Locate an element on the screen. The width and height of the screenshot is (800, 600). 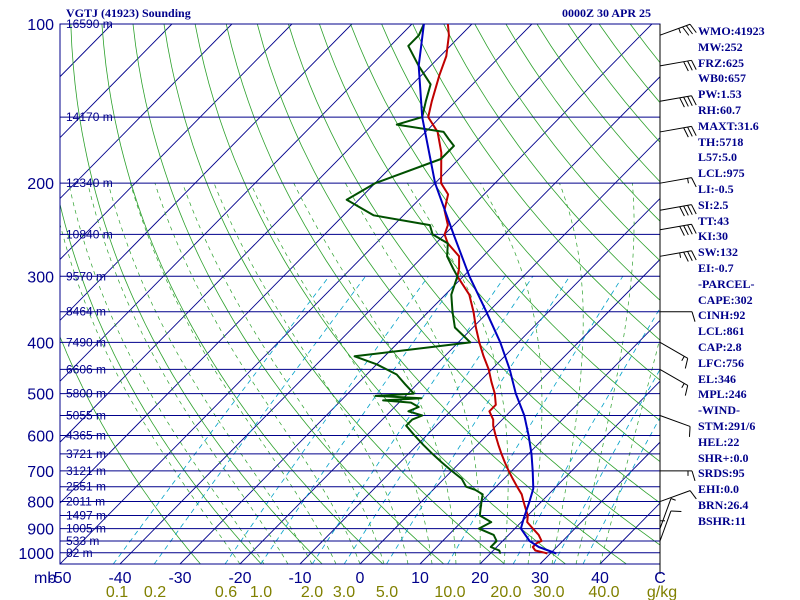
temperature-tick-label: 0 is located at coordinates (360, 578).